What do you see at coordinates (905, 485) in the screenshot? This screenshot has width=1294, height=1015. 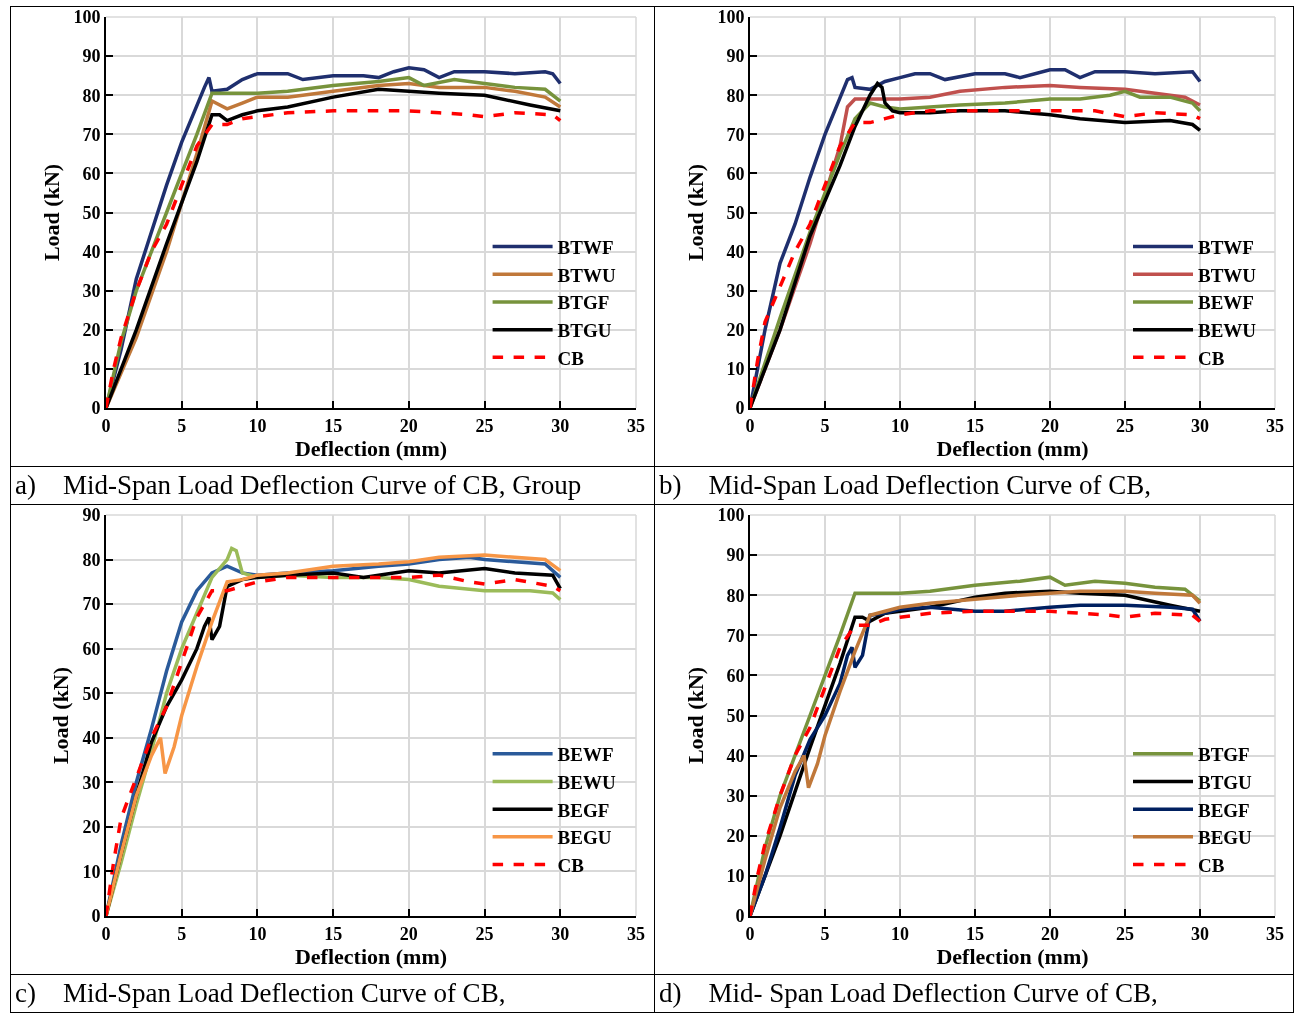 I see `text: b) Mid-Span Load Deflection Curve of CB,` at bounding box center [905, 485].